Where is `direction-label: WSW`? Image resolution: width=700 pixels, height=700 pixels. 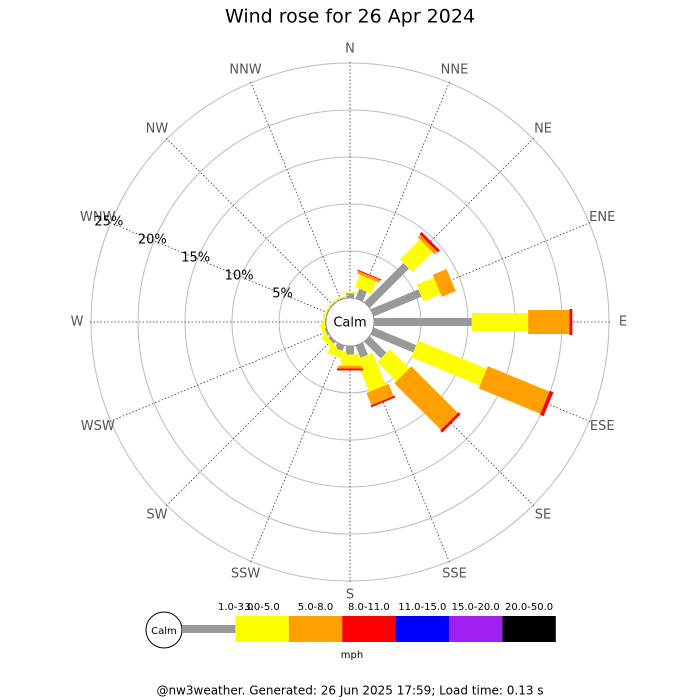
direction-label: WSW is located at coordinates (98, 426).